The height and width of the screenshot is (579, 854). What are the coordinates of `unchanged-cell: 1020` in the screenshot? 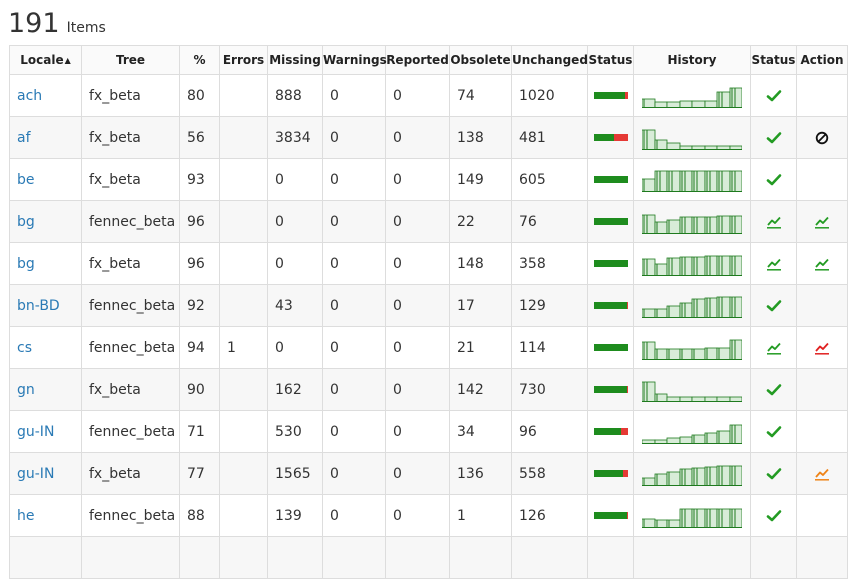 It's located at (549, 95).